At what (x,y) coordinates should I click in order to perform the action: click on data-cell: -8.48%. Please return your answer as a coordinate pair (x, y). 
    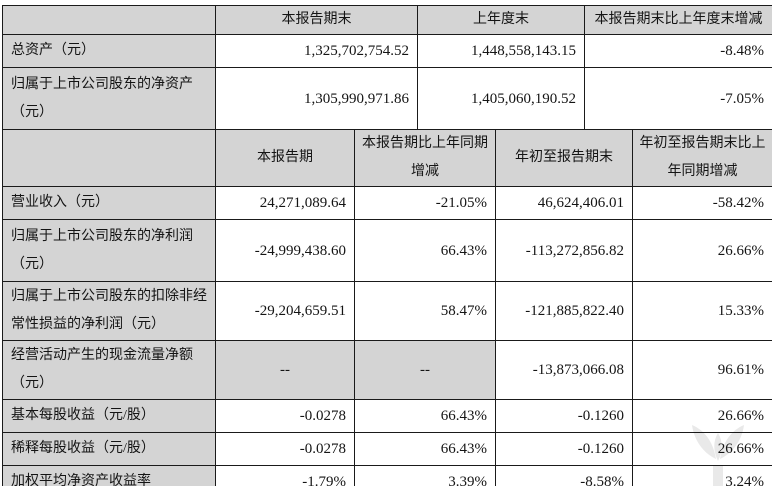
    Looking at the image, I should click on (678, 51).